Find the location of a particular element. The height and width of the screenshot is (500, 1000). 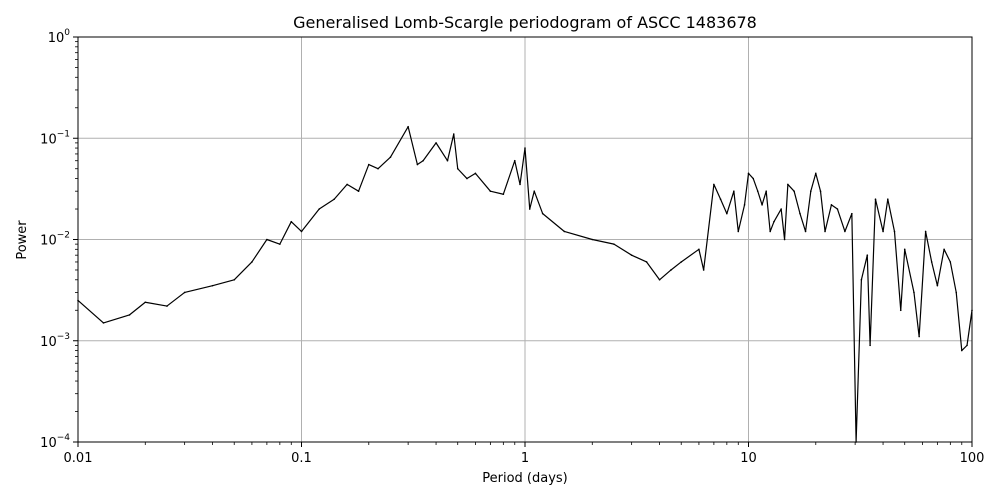

y-tick-label: 10⁻¹ is located at coordinates (55, 138).